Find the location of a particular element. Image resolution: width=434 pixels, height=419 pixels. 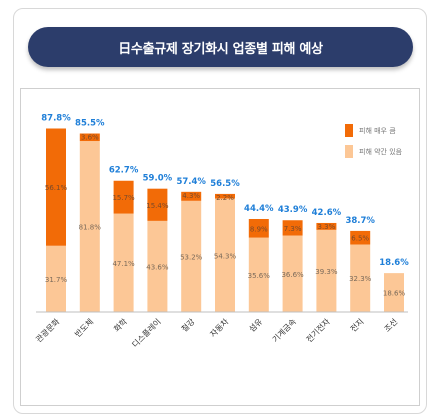

legend-swatch-severe is located at coordinates (349, 130).